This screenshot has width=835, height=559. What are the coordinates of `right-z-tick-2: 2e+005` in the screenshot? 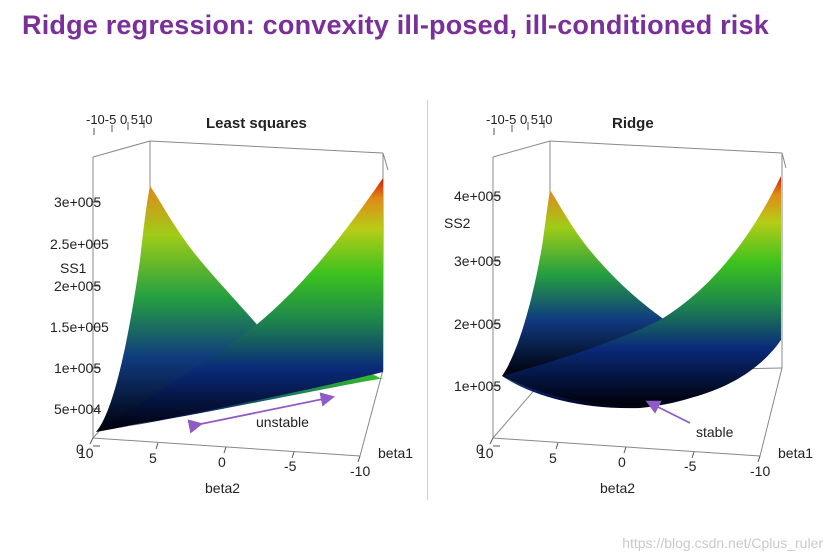 It's located at (477, 324).